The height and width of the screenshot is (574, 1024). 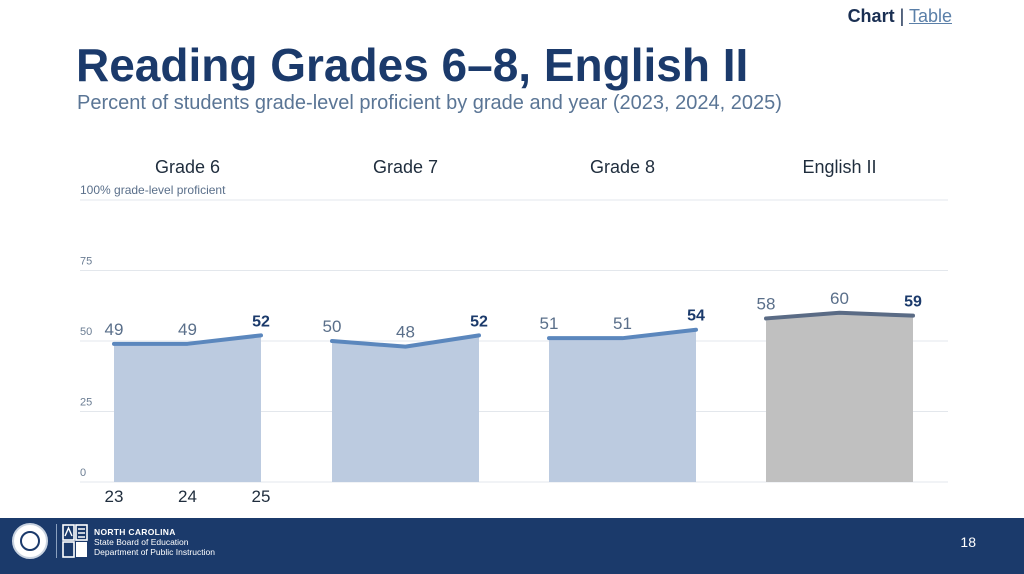 What do you see at coordinates (913, 302) in the screenshot?
I see `data-label: 59` at bounding box center [913, 302].